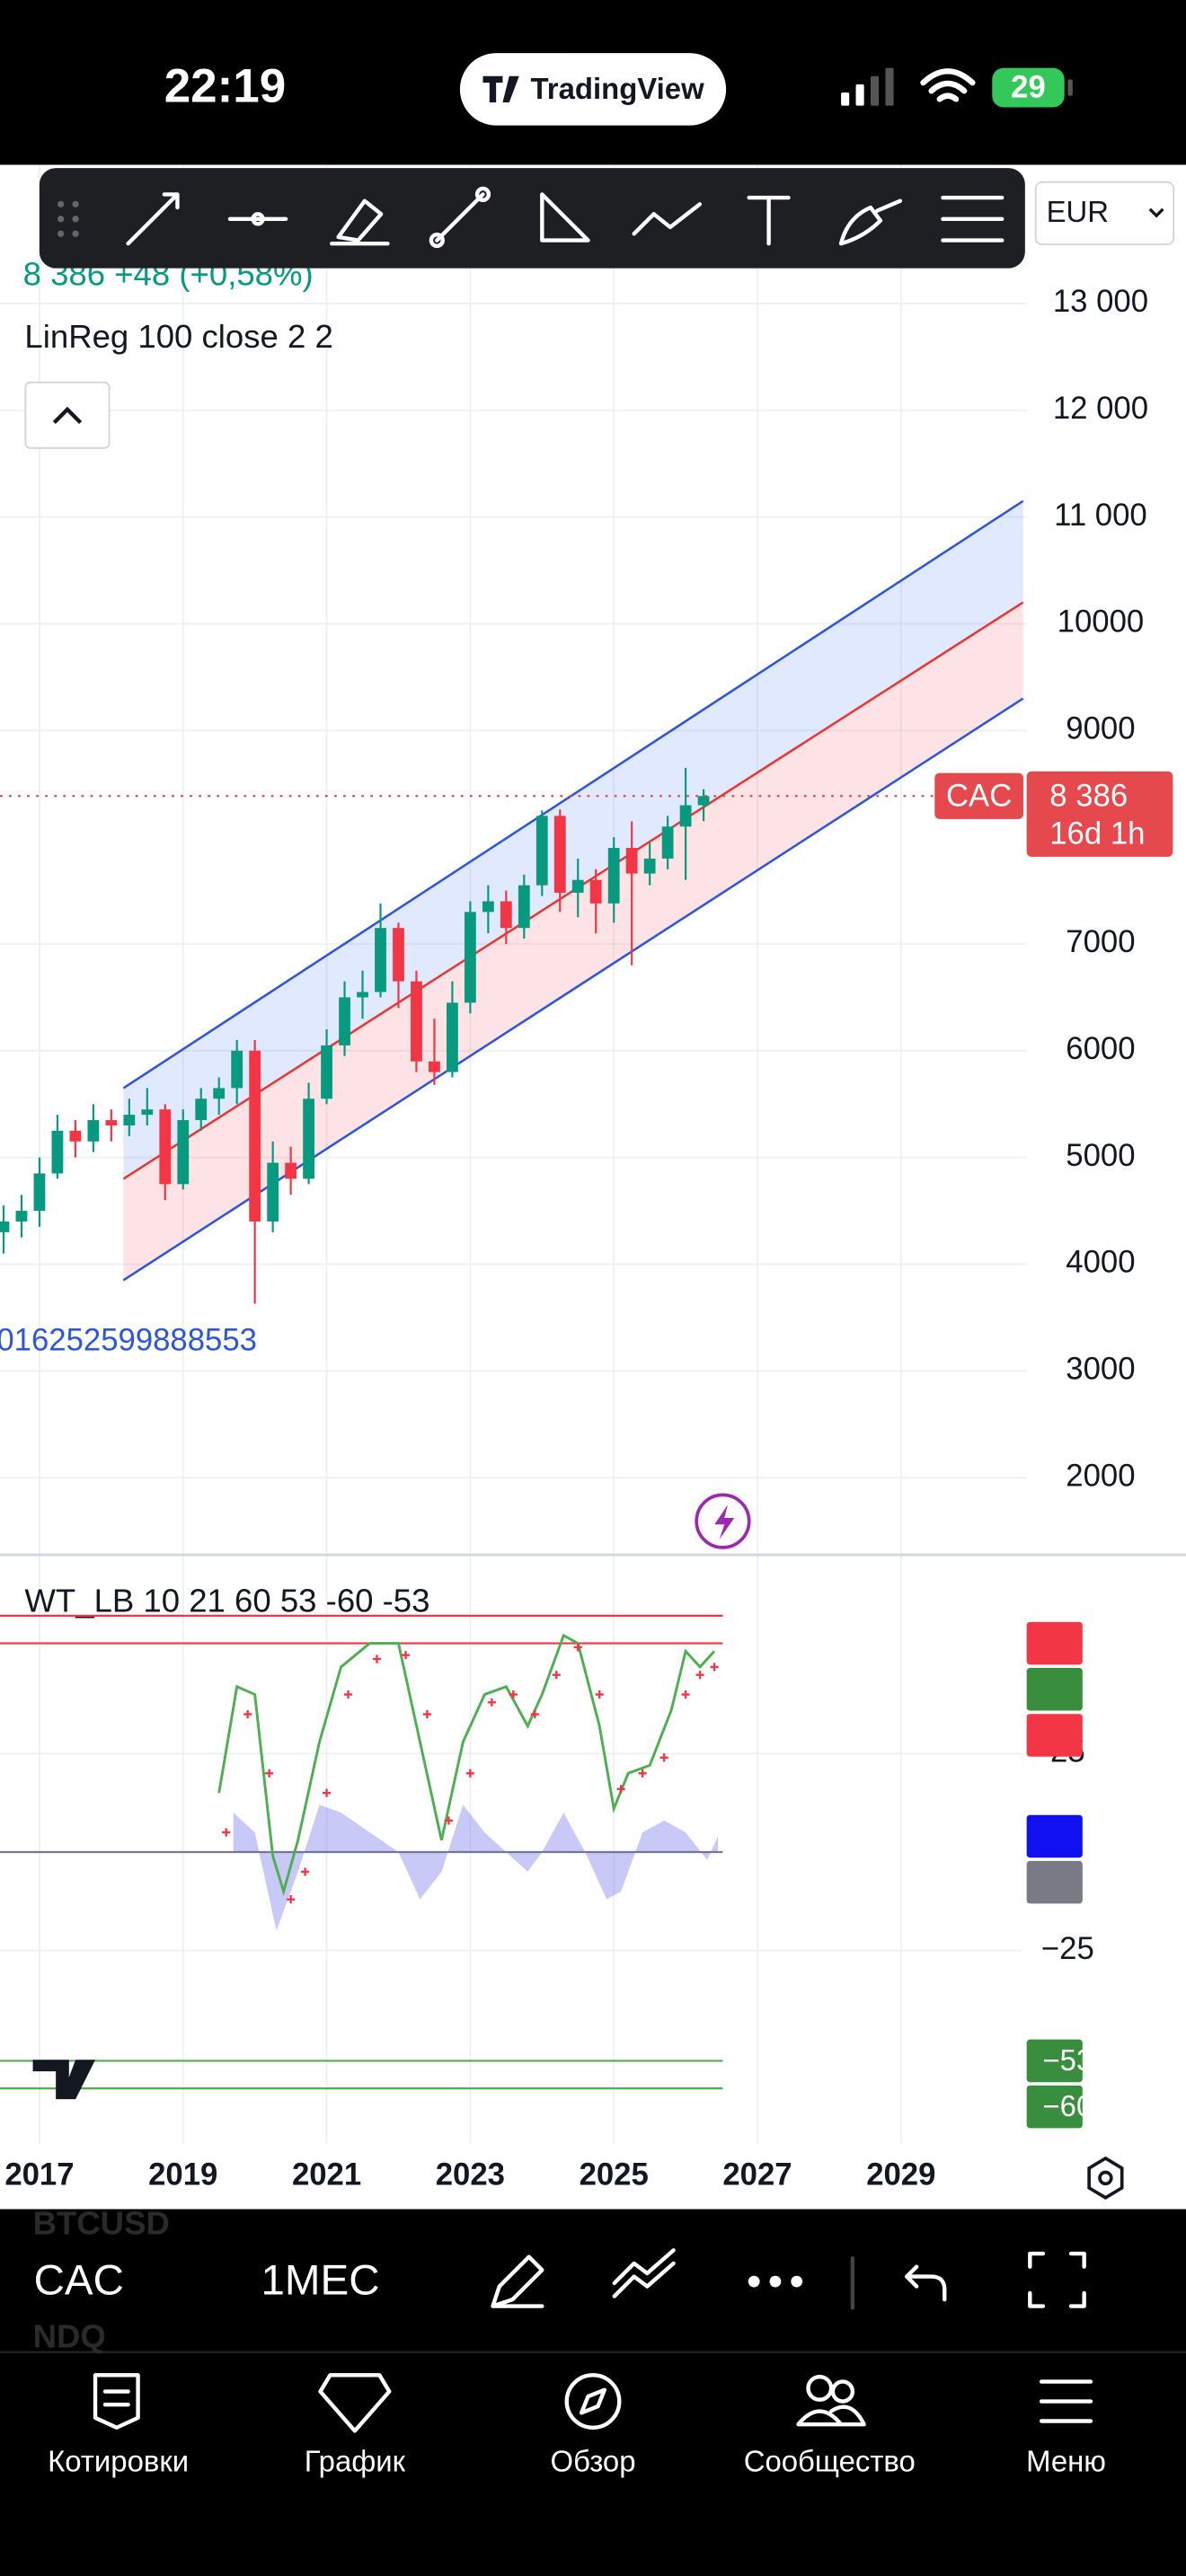 The width and height of the screenshot is (1186, 2576). What do you see at coordinates (355, 2461) in the screenshot?
I see `tab: График` at bounding box center [355, 2461].